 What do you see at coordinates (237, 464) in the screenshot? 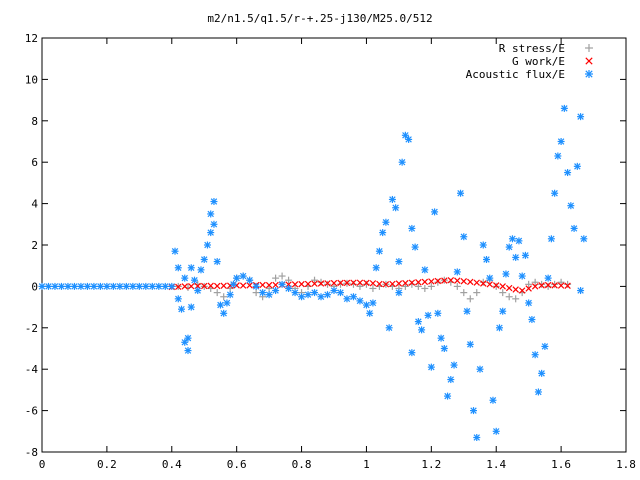
I see `x-tick-label: 0.6` at bounding box center [237, 464].